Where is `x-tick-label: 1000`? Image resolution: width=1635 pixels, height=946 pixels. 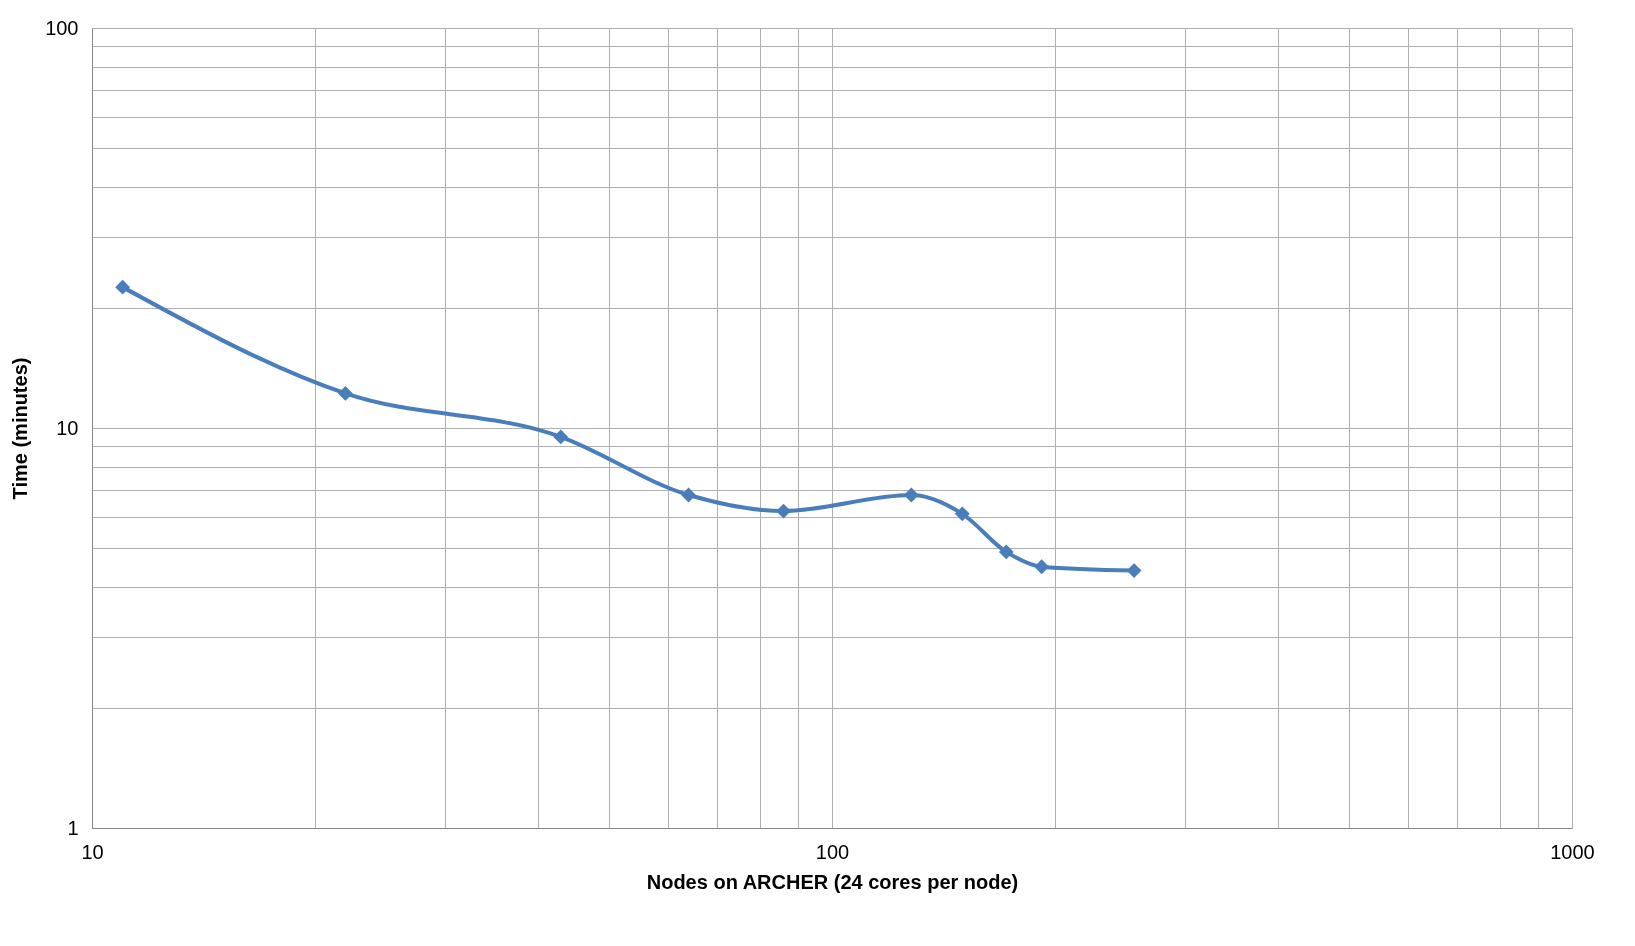 x-tick-label: 1000 is located at coordinates (1572, 851).